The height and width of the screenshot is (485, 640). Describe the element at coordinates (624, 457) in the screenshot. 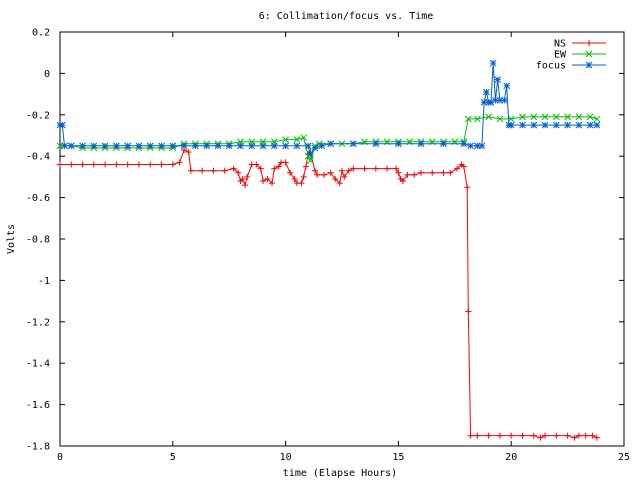

I see `x-tick-label: 25` at that location.